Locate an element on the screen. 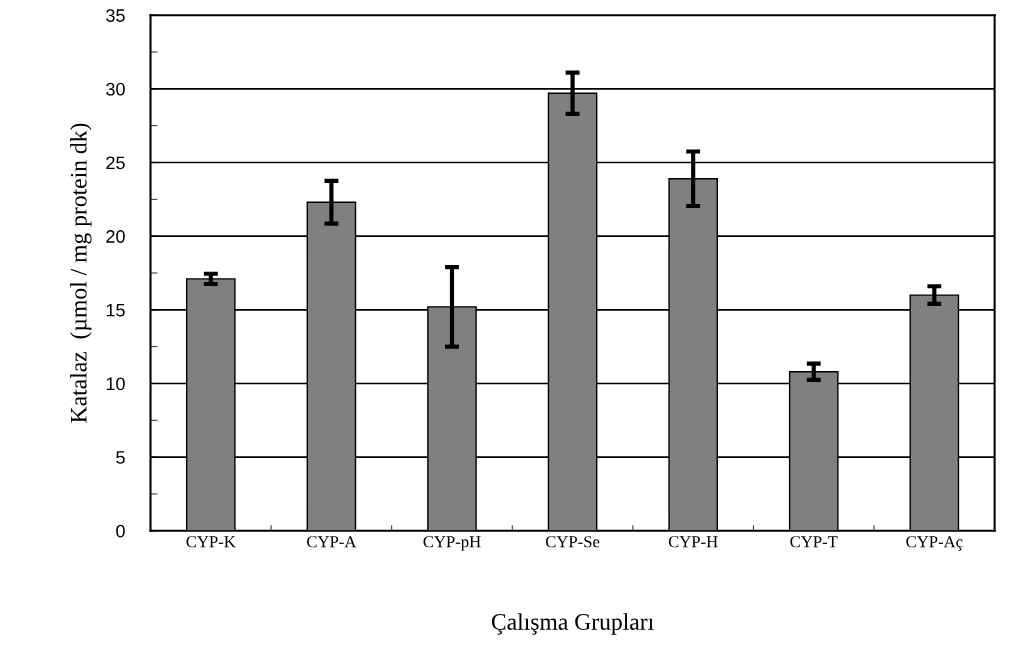 This screenshot has width=1017, height=661. x-tick-label: CYP-H is located at coordinates (693, 542).